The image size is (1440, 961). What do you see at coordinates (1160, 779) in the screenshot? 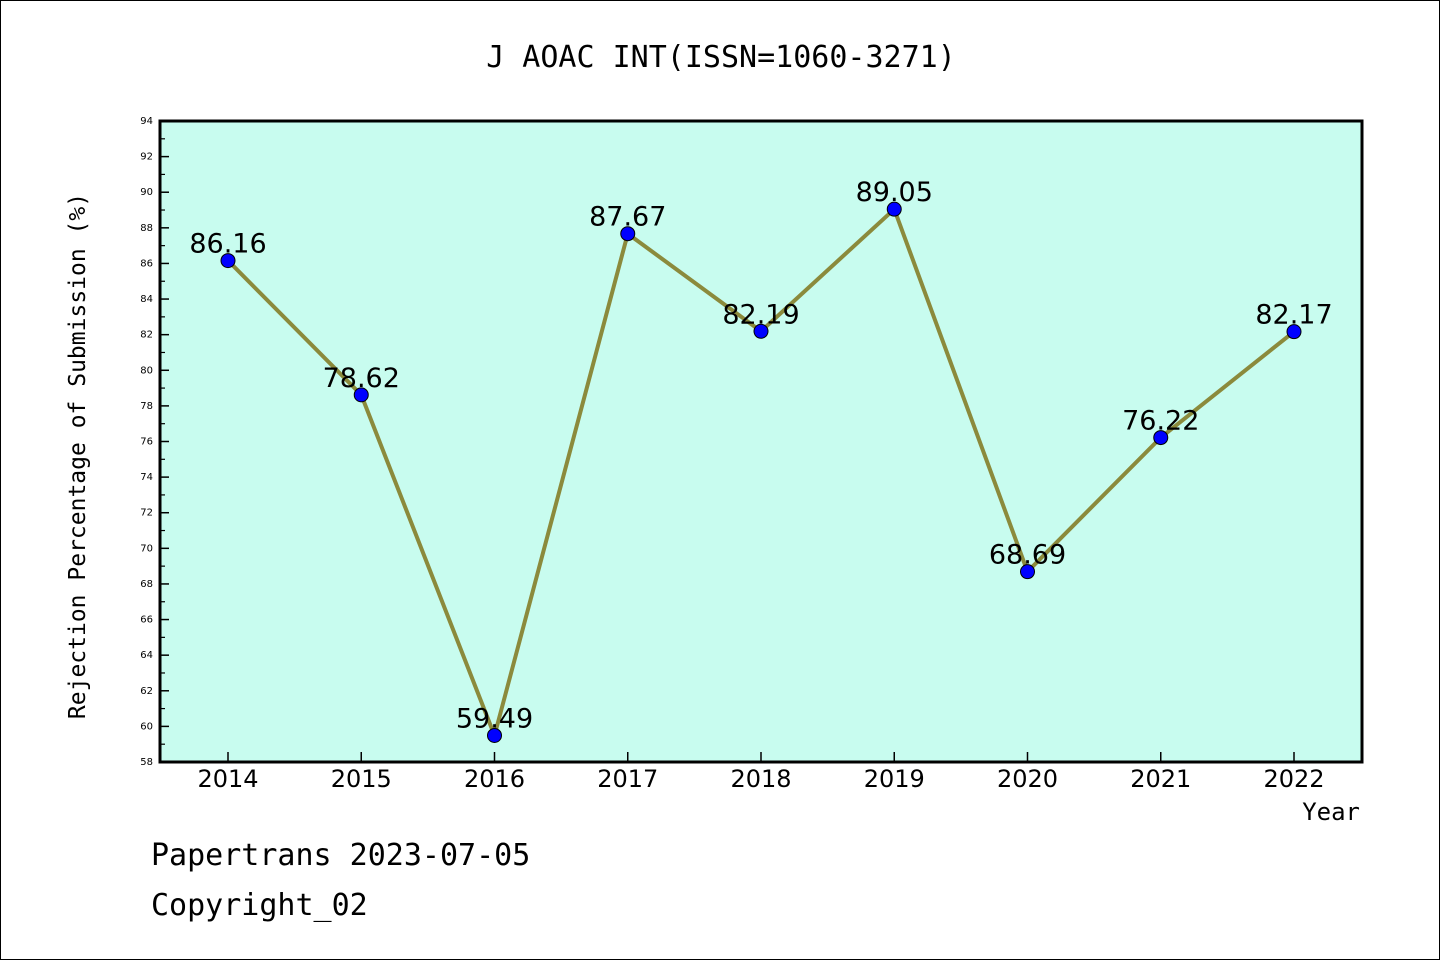
I see `x-tick-label: 2021` at bounding box center [1160, 779].